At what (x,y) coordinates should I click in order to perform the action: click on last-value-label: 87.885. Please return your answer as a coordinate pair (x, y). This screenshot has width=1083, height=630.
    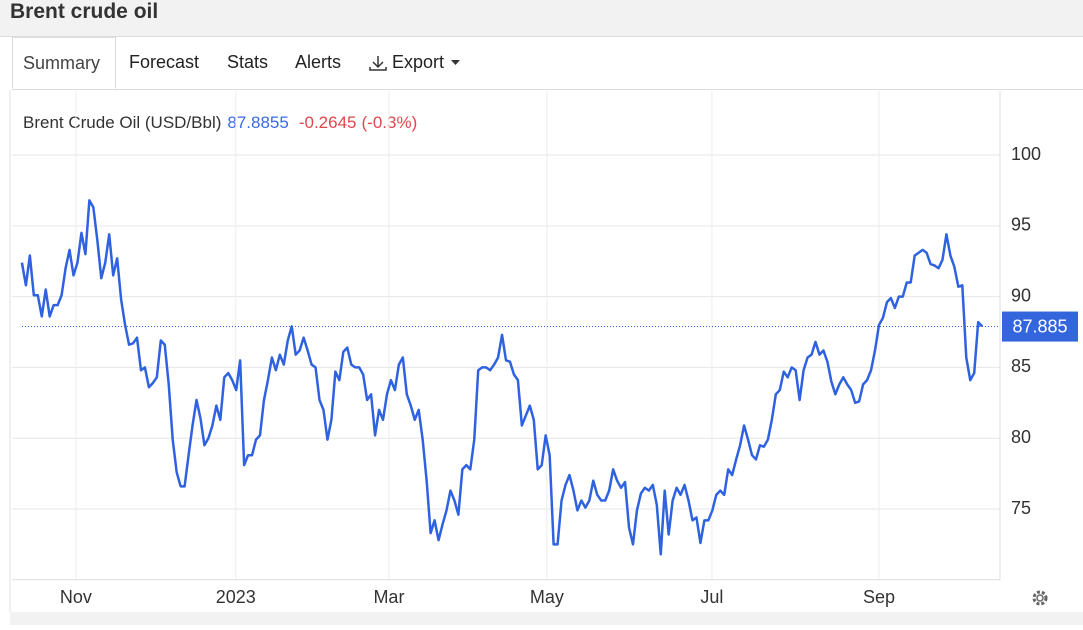
    Looking at the image, I should click on (1039, 326).